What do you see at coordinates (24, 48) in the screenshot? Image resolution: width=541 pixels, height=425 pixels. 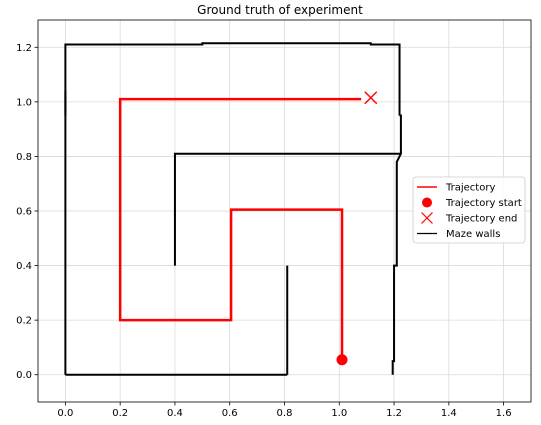 I see `y-tick-label: 1.2` at bounding box center [24, 48].